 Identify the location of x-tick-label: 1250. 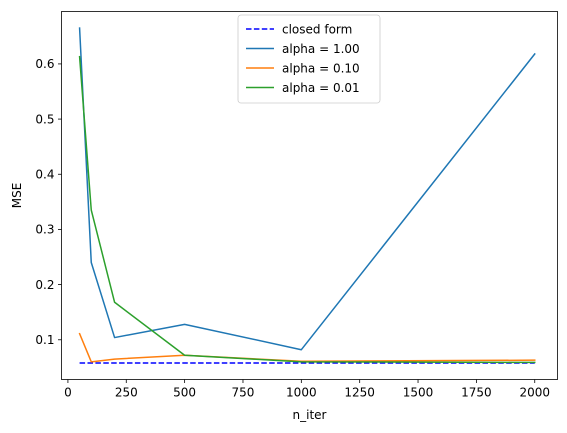
(359, 393).